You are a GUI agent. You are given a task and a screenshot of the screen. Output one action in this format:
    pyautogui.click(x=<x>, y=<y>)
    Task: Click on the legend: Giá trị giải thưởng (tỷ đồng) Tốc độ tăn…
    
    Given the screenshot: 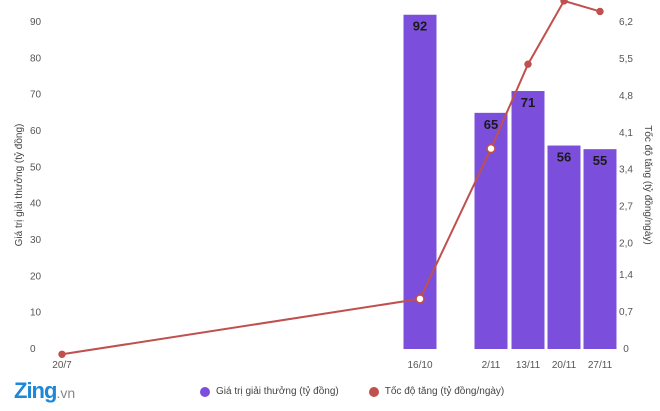 What is the action you would take?
    pyautogui.click(x=364, y=391)
    